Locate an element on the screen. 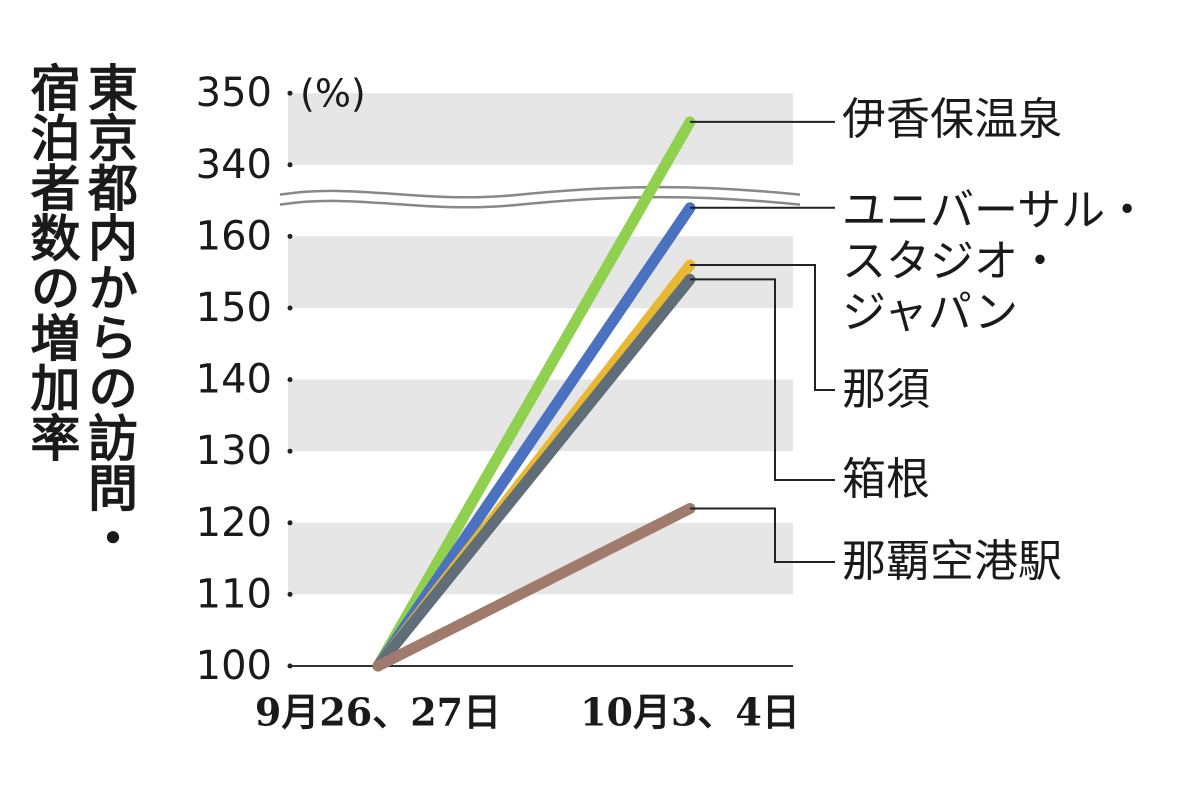 The width and height of the screenshot is (1200, 800). y-tick-label: 350 is located at coordinates (234, 93).